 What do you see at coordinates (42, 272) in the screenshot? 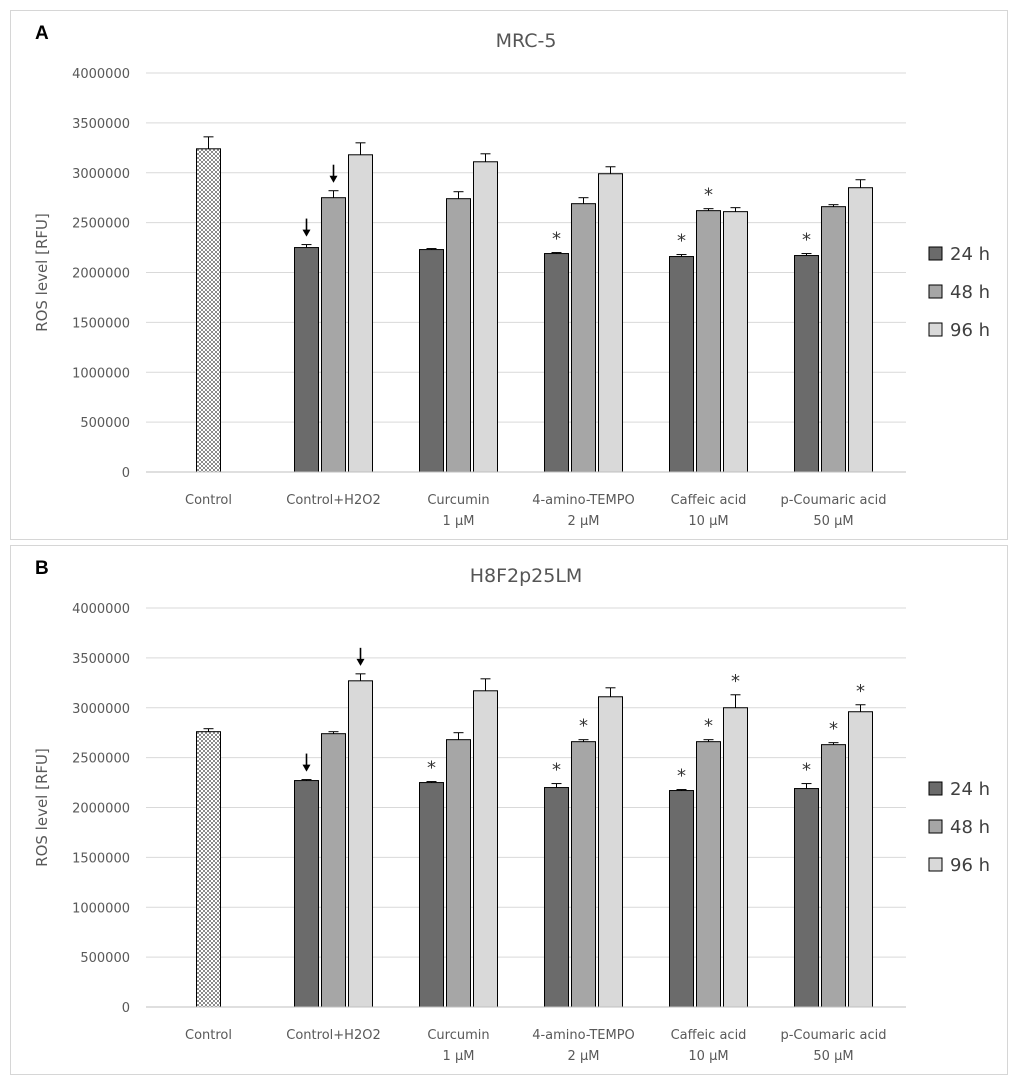
I see `y-axis-label: ROS level [RFU]` at bounding box center [42, 272].